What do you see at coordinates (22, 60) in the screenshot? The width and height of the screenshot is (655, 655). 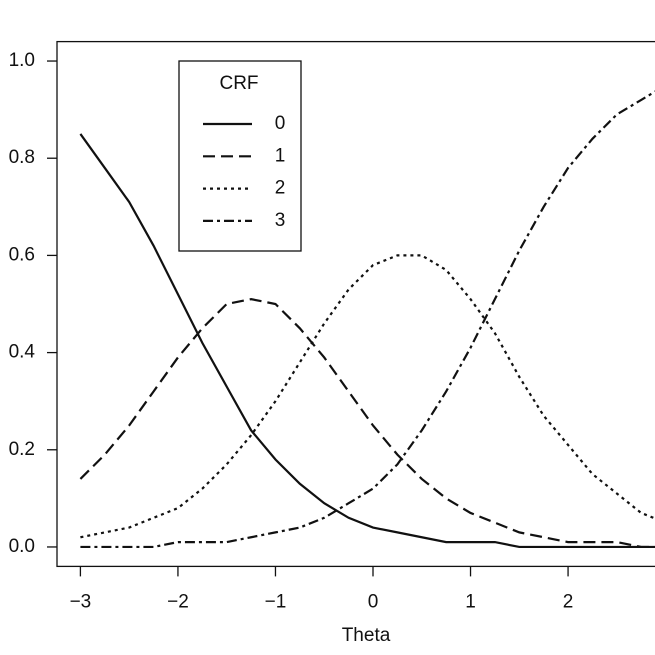 I see `y-tick-label: 1.0` at bounding box center [22, 60].